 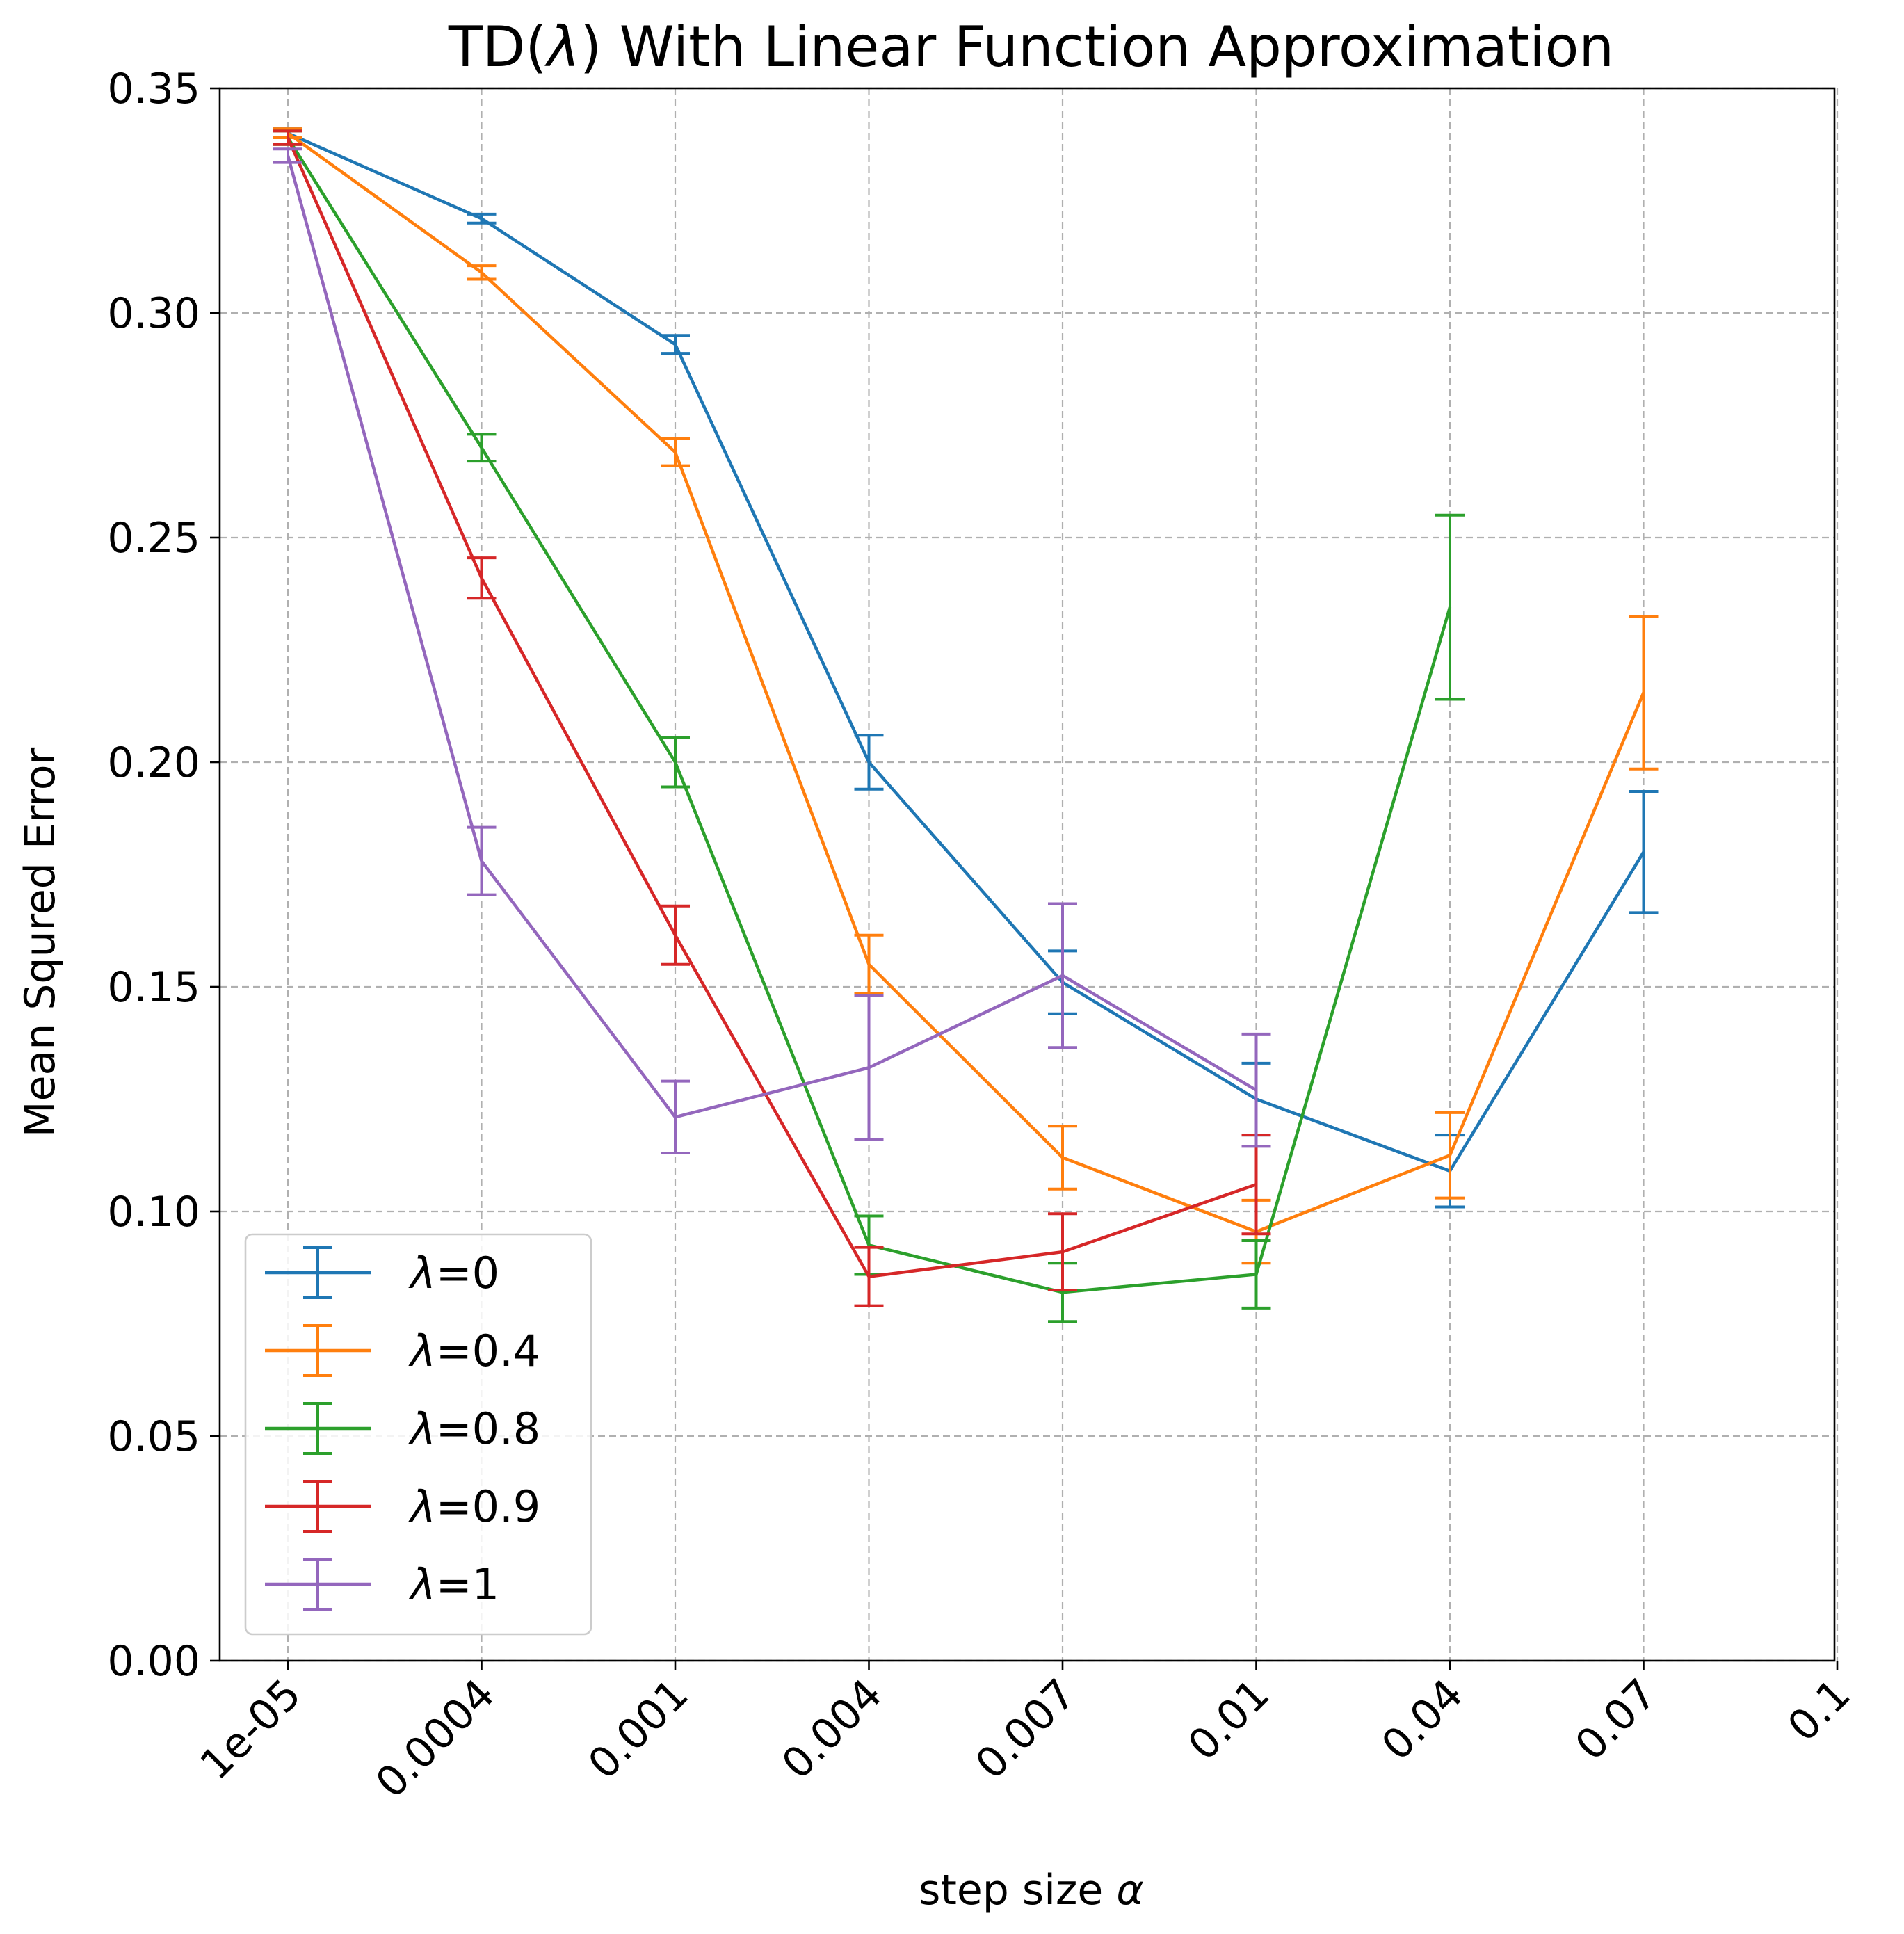 I want to click on legend-label: λ=0, so click(x=453, y=1273).